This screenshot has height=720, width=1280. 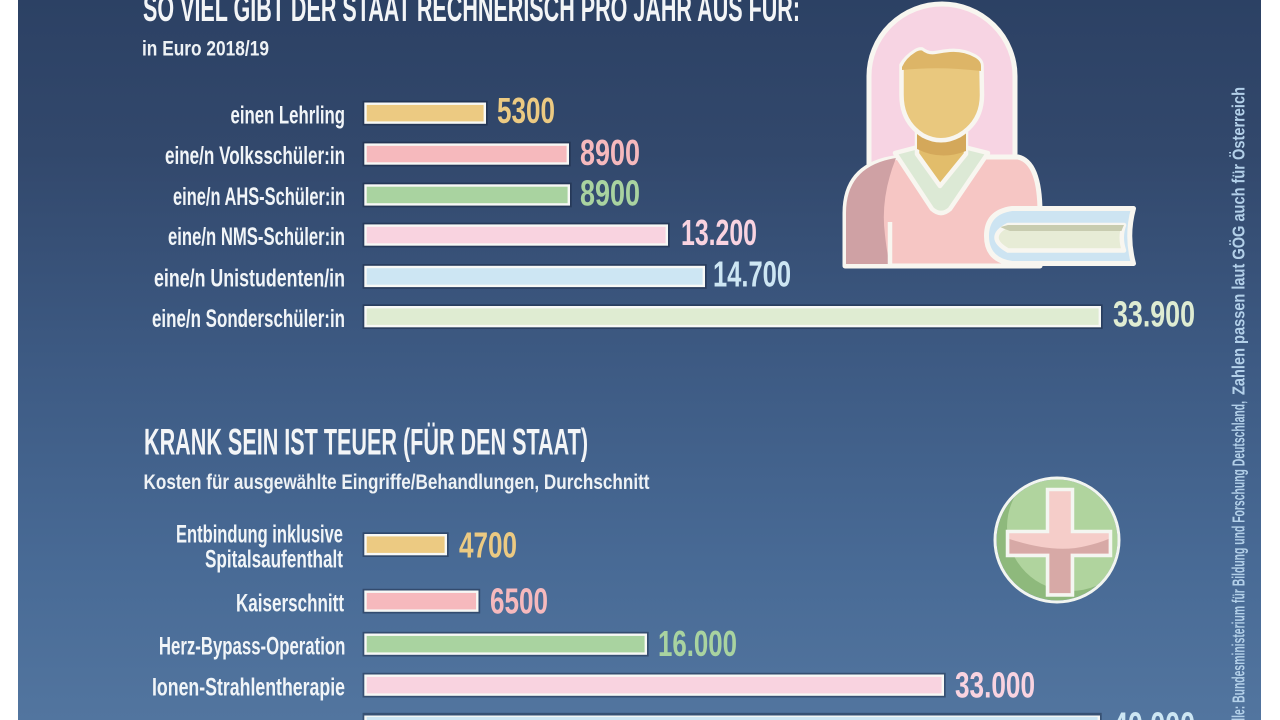 What do you see at coordinates (259, 197) in the screenshot?
I see `svg-text: eine/n AHS-Schüler:in` at bounding box center [259, 197].